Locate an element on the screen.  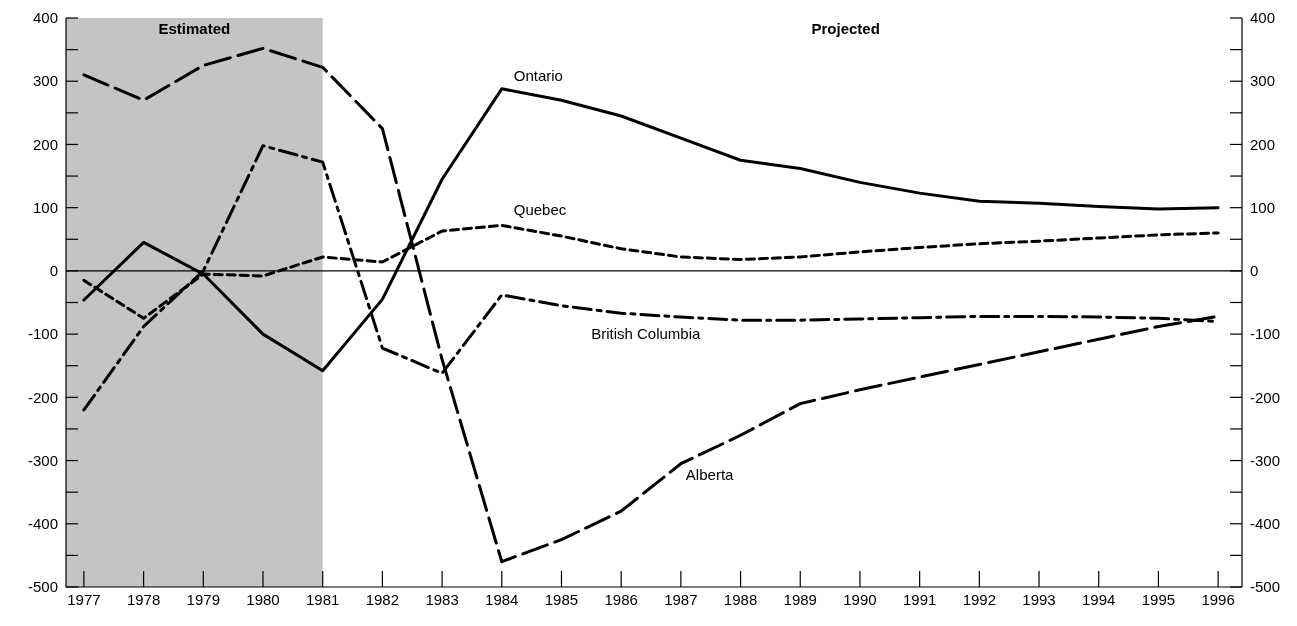
y-tick-label: -400 is located at coordinates (42, 524).